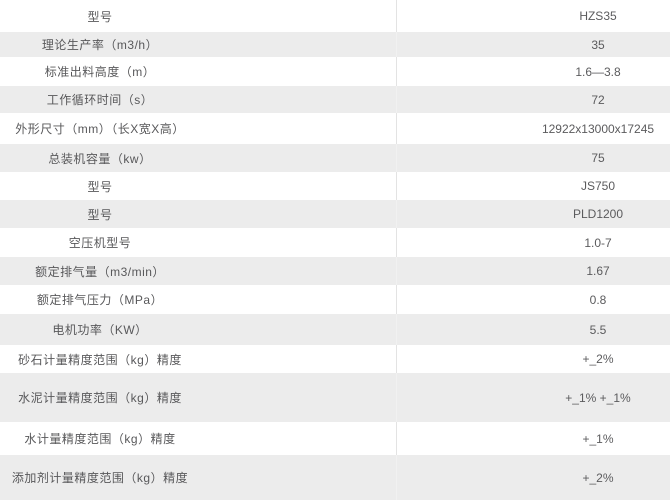 The height and width of the screenshot is (500, 670). Describe the element at coordinates (598, 438) in the screenshot. I see `spec-value: +_1%` at that location.